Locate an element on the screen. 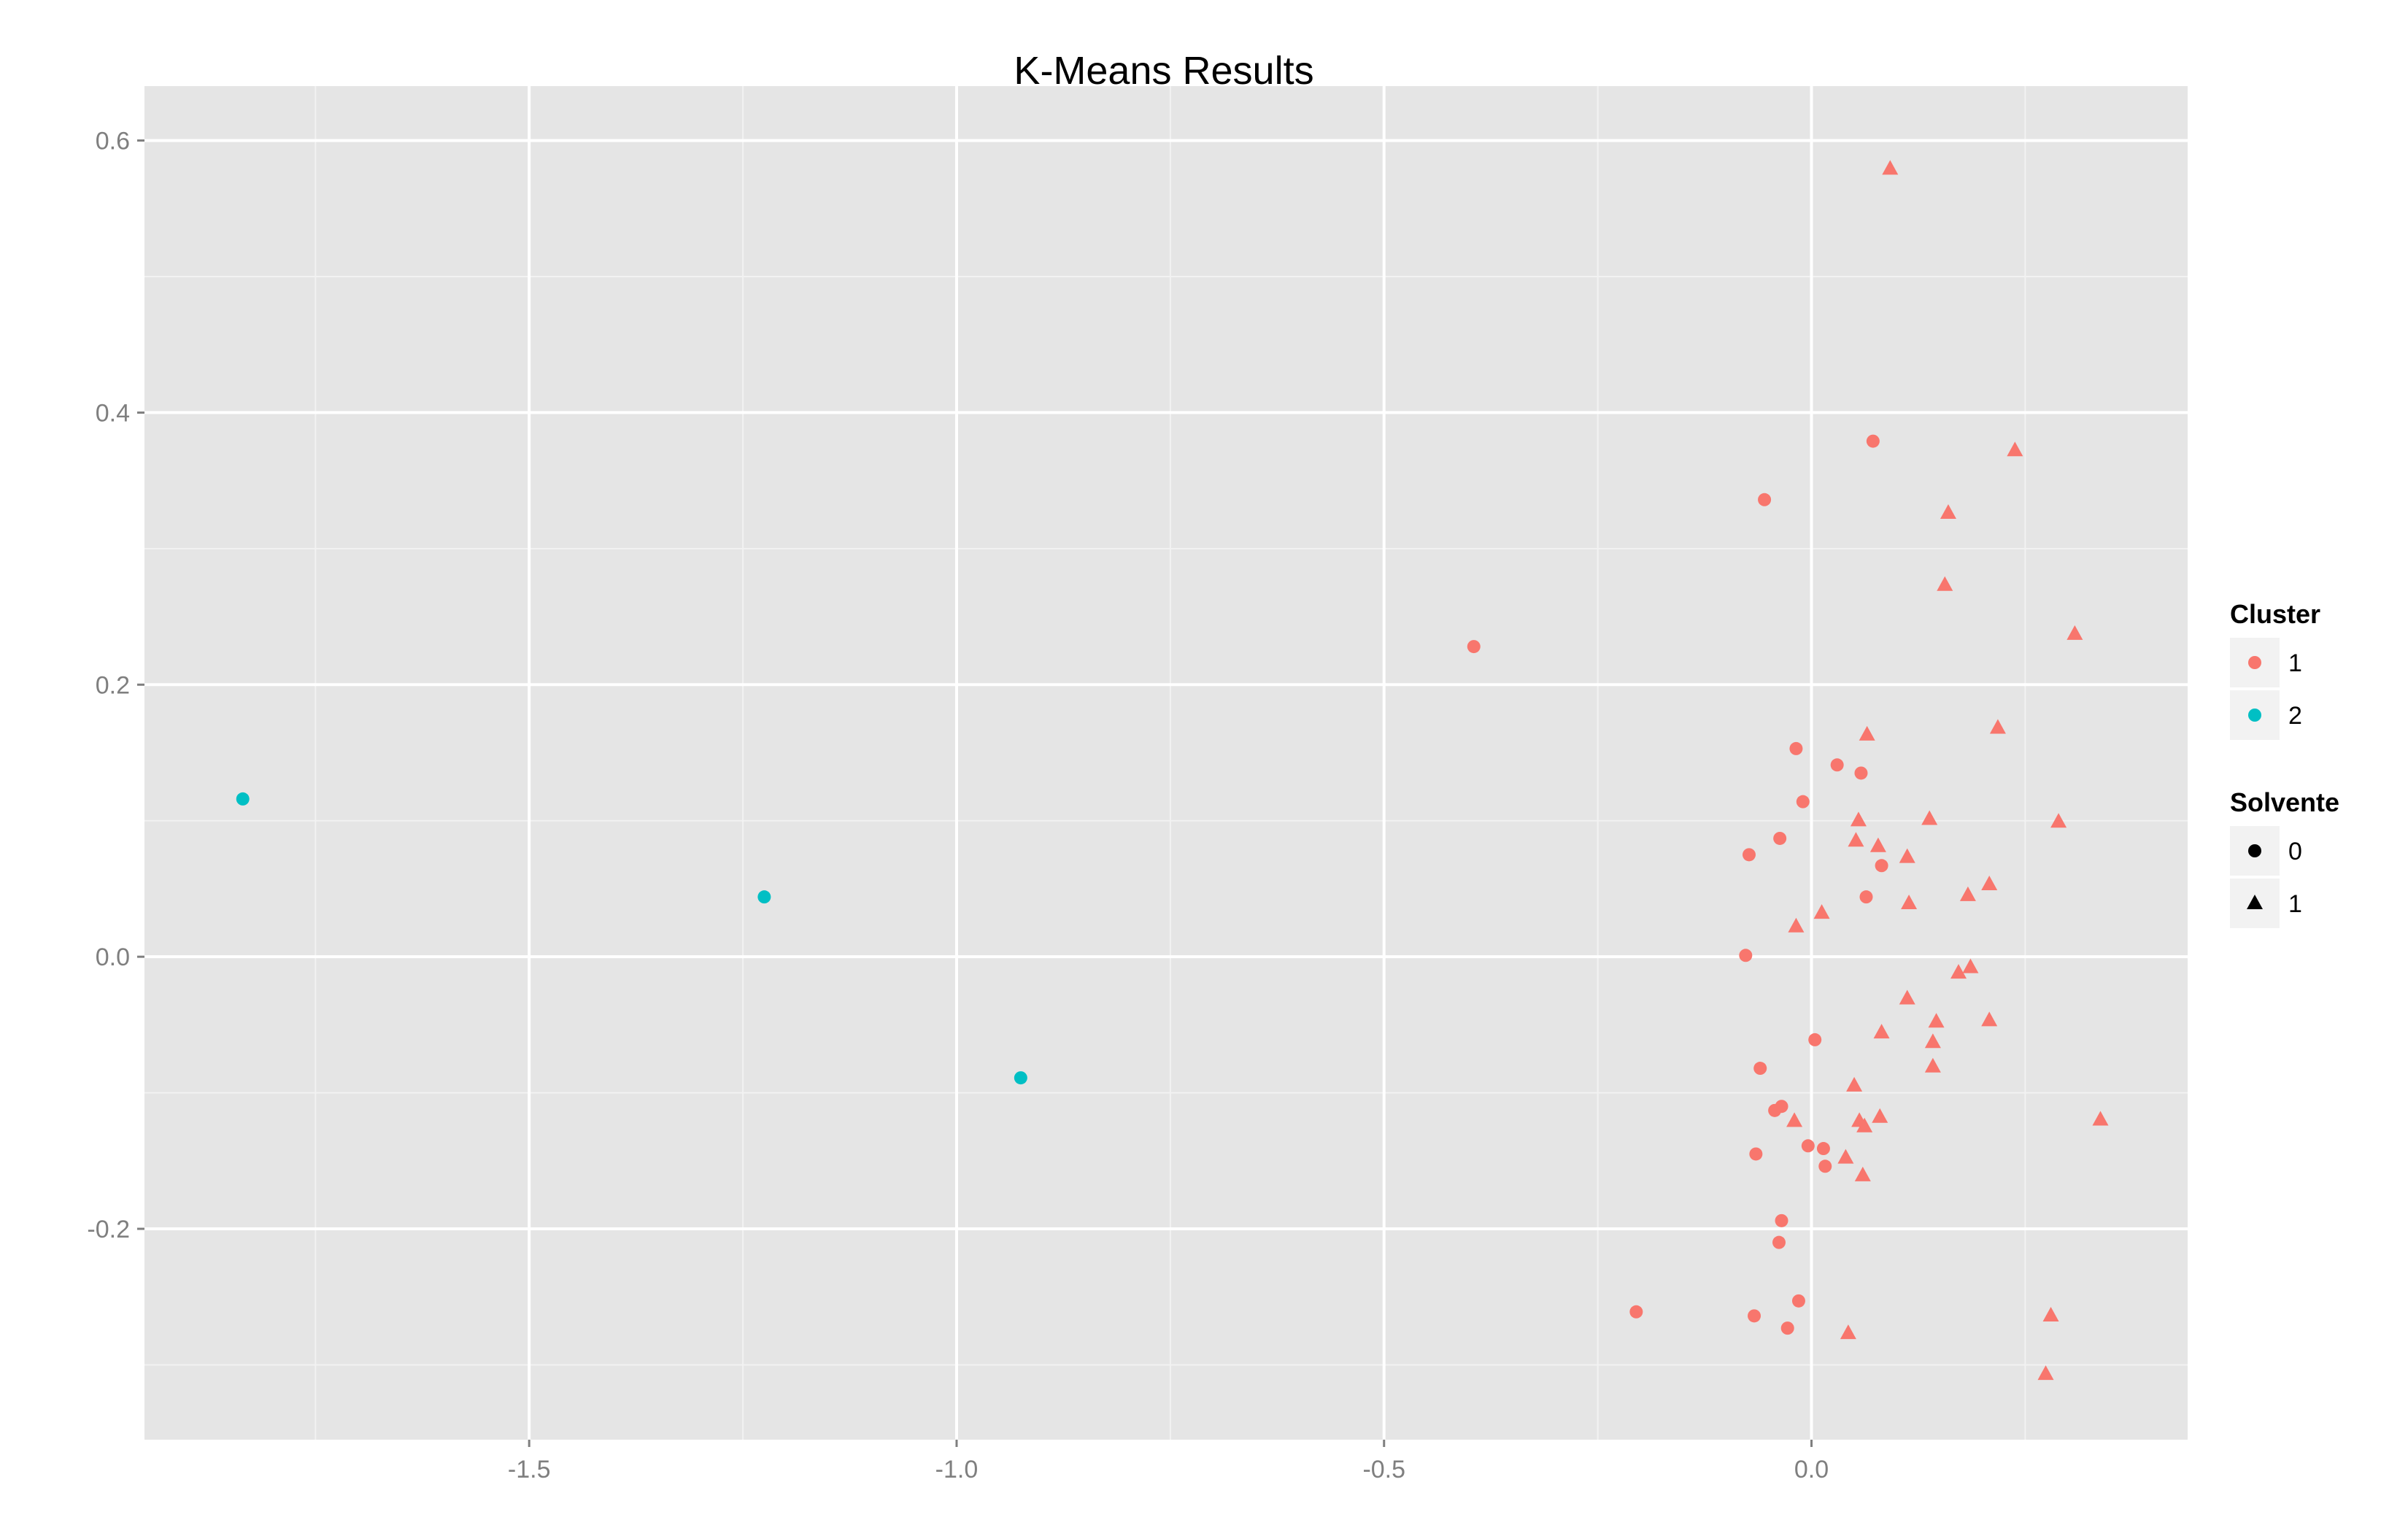 The image size is (2408, 1536). legend-solvente-title: Solvente is located at coordinates (2284, 802).